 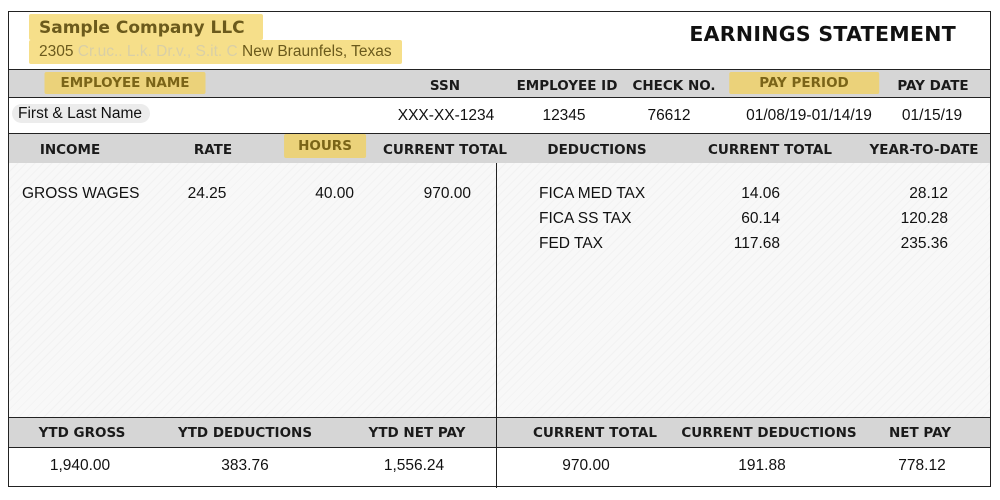 What do you see at coordinates (447, 193) in the screenshot?
I see `income-current-total: 970.00` at bounding box center [447, 193].